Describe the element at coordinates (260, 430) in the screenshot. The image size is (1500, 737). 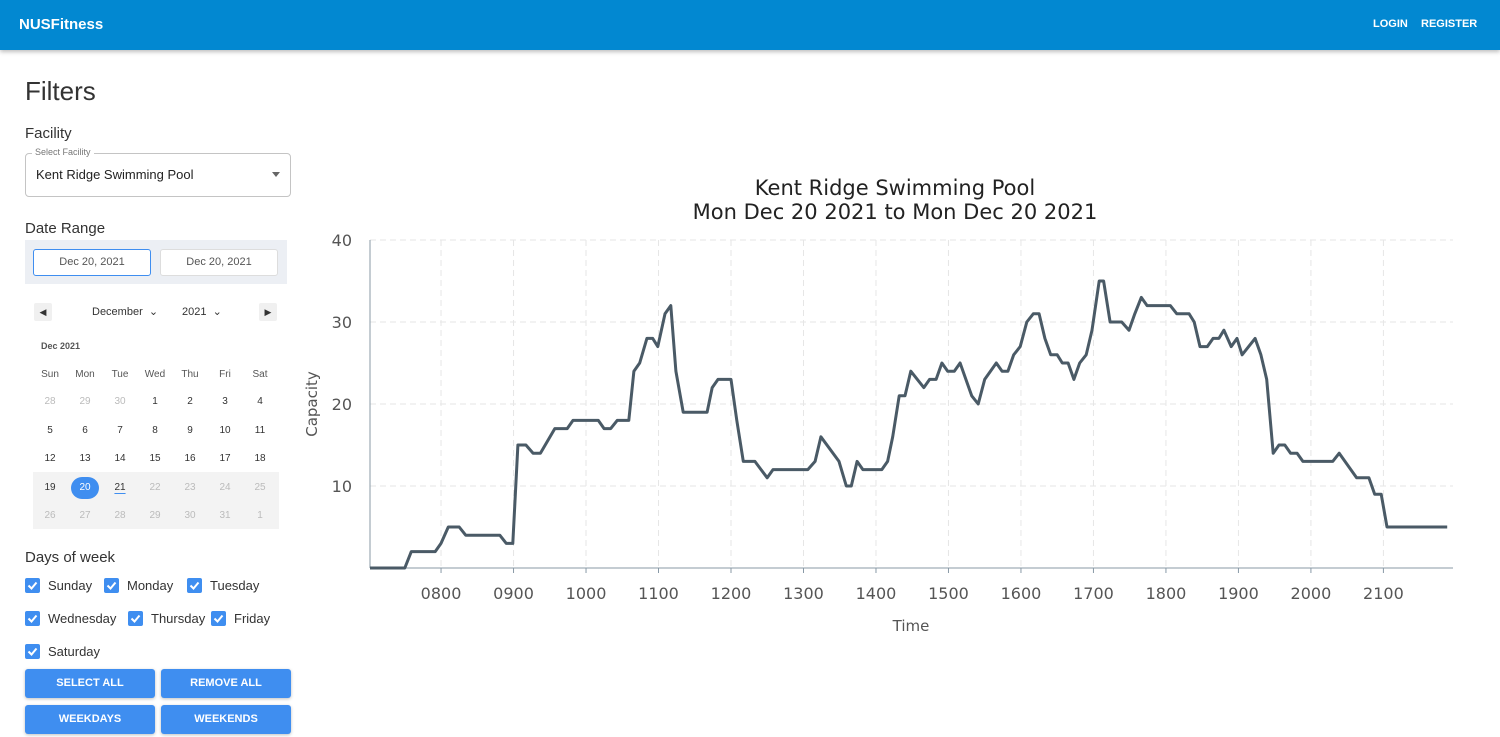
I see `calendar-day: 11` at that location.